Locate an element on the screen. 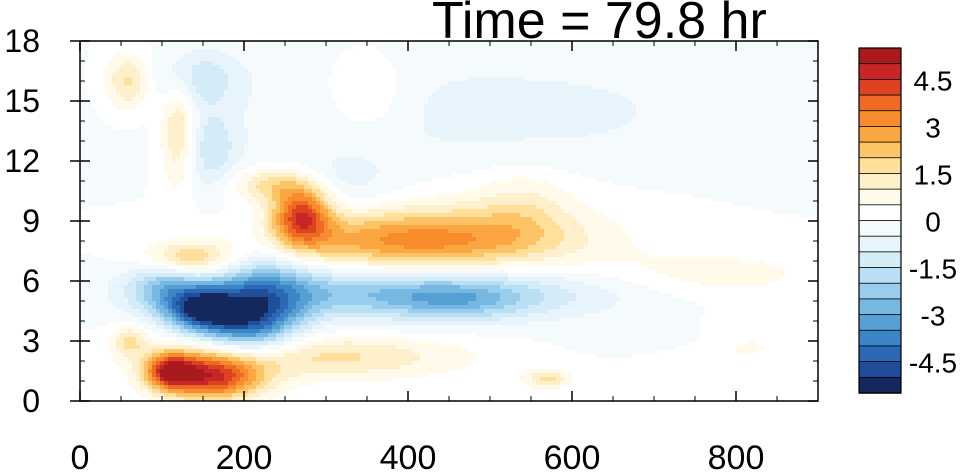 The height and width of the screenshot is (473, 965). x-tick-label: 0 is located at coordinates (80, 456).